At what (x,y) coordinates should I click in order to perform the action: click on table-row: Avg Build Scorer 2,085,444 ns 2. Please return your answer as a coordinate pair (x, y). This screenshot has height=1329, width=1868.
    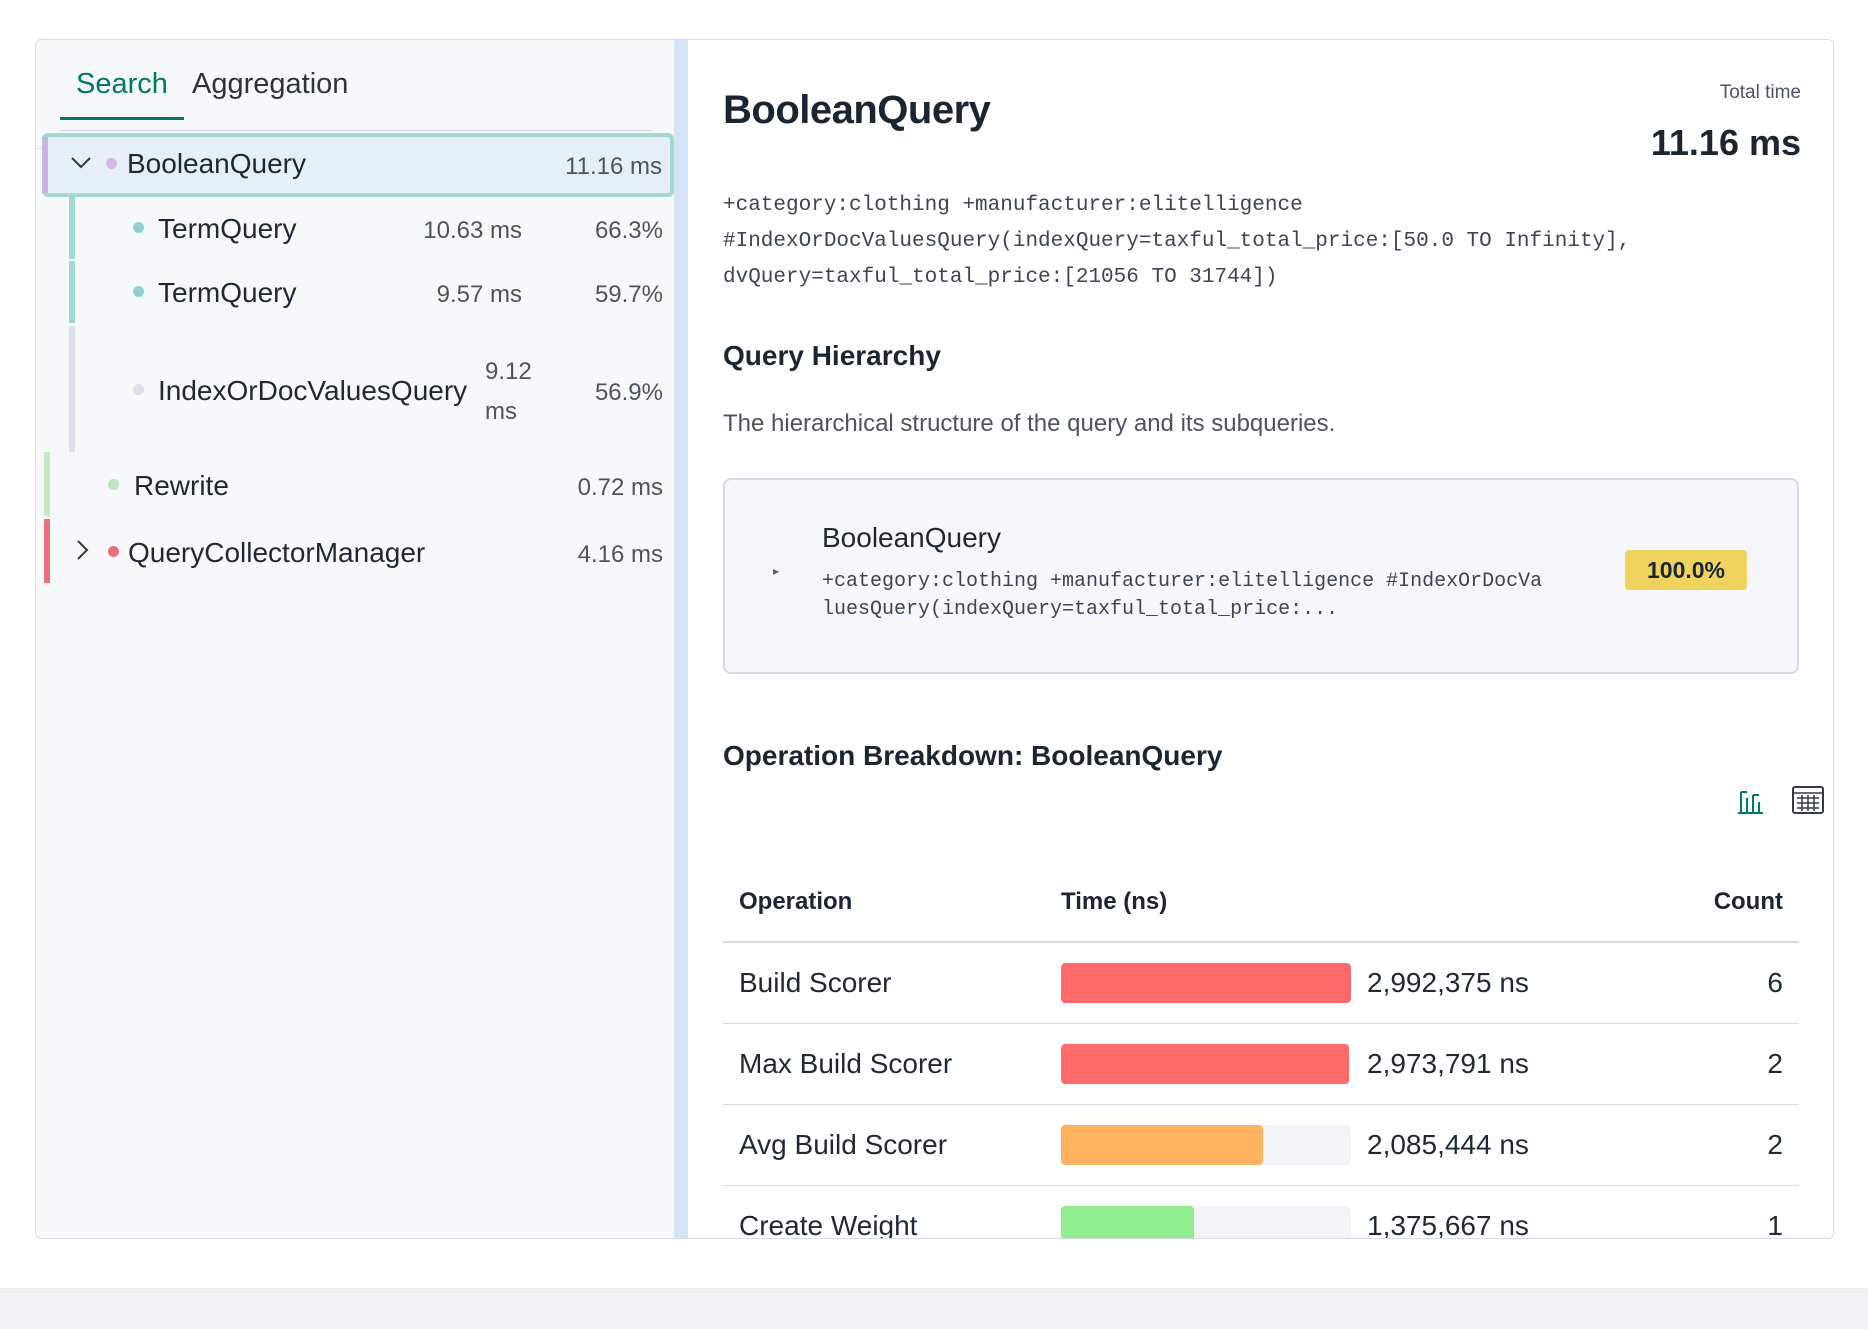
    Looking at the image, I should click on (1261, 1145).